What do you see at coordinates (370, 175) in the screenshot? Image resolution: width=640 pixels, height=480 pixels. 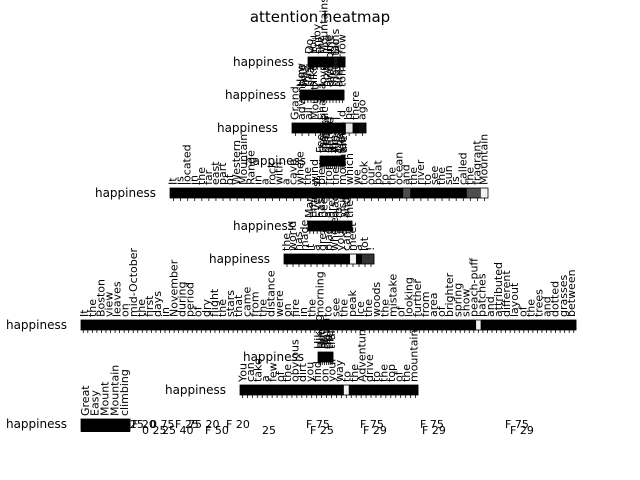 I see `token-label: our` at bounding box center [370, 175].